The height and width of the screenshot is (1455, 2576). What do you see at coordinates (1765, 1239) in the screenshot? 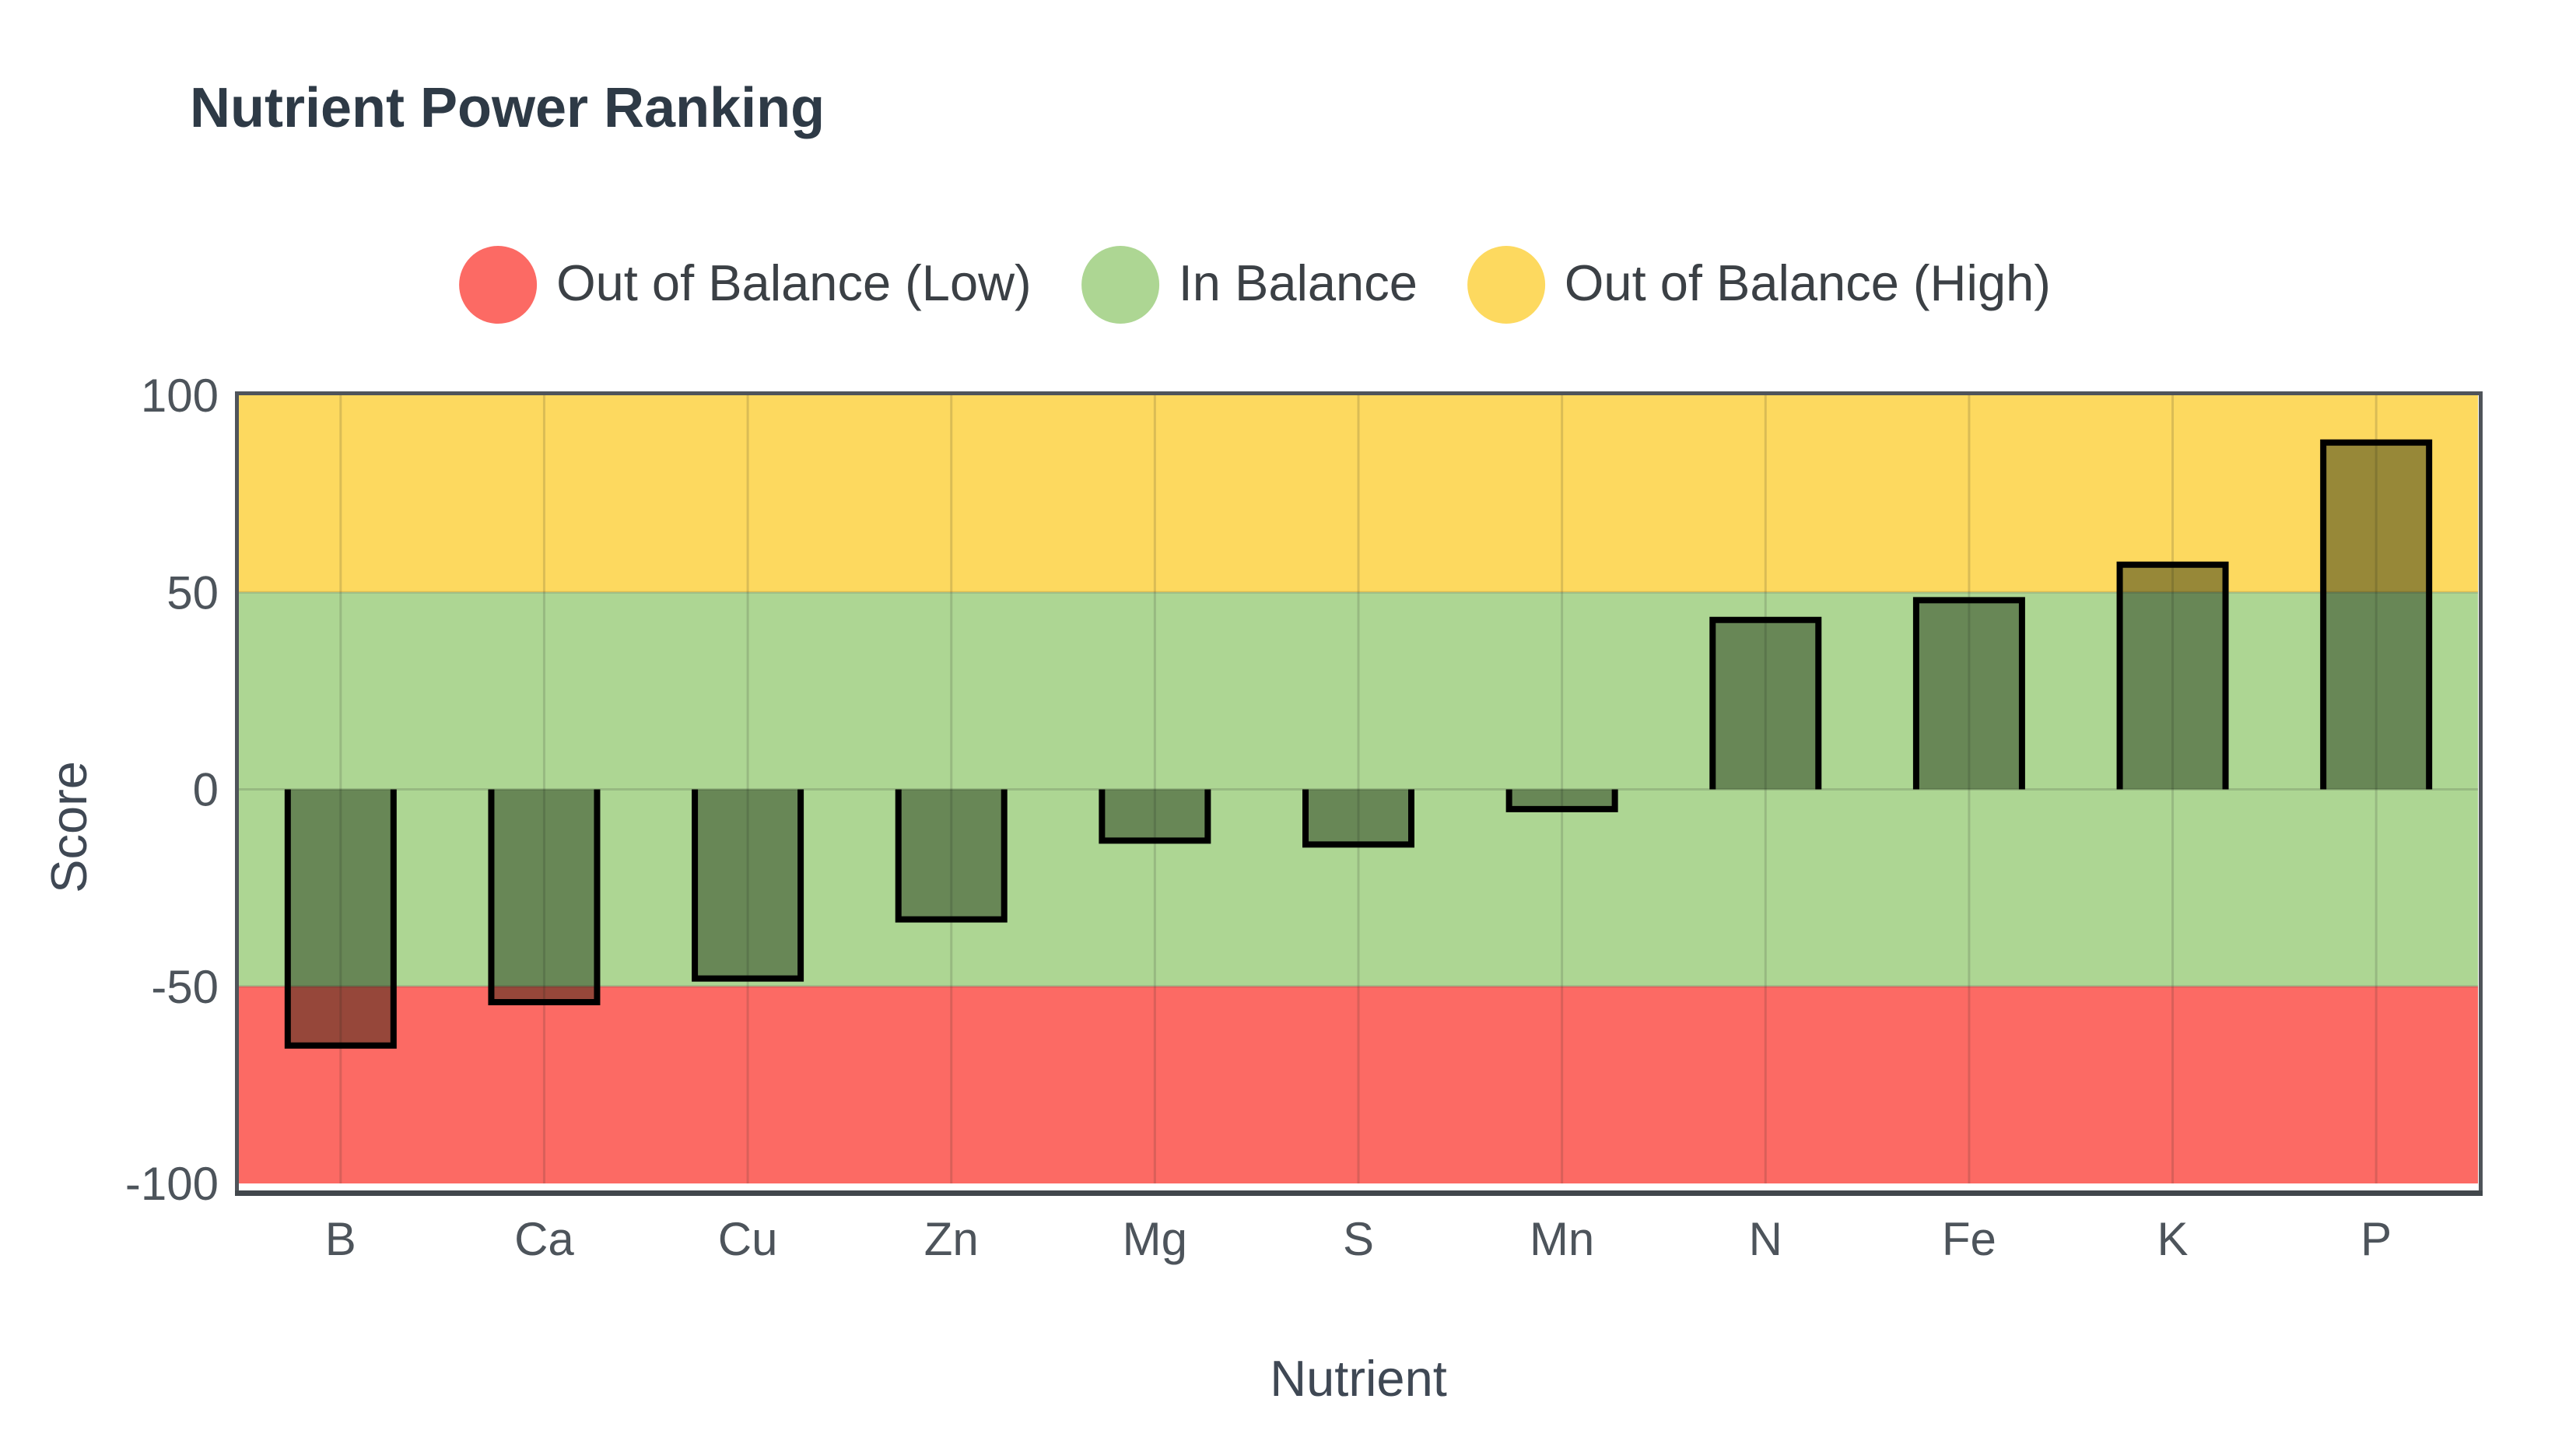
I see `x-tick-label-N: N` at bounding box center [1765, 1239].